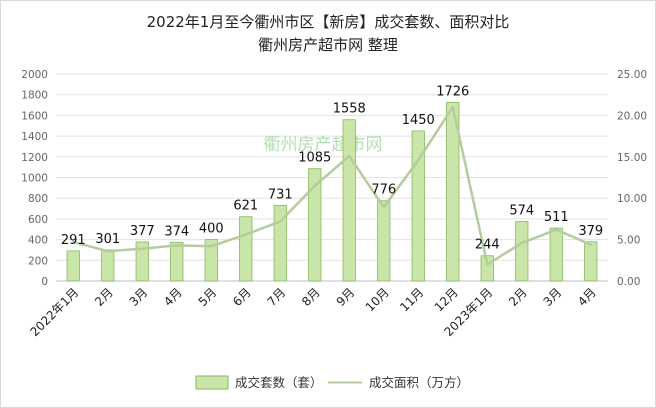 The image size is (656, 408). Describe the element at coordinates (332, 382) in the screenshot. I see `legend: 成交套数（套） 成交面积（万方）` at that location.